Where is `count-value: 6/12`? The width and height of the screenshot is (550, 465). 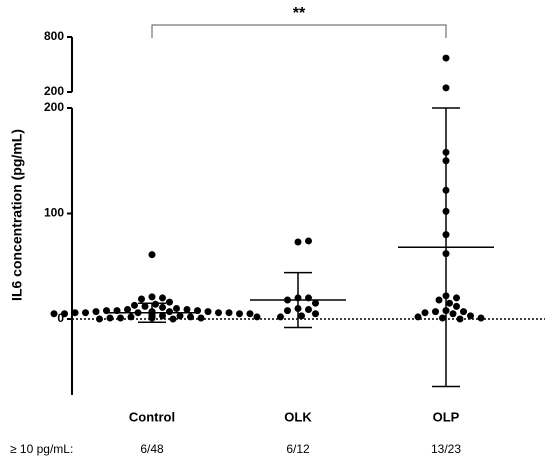
count-value: 6/12 is located at coordinates (298, 449).